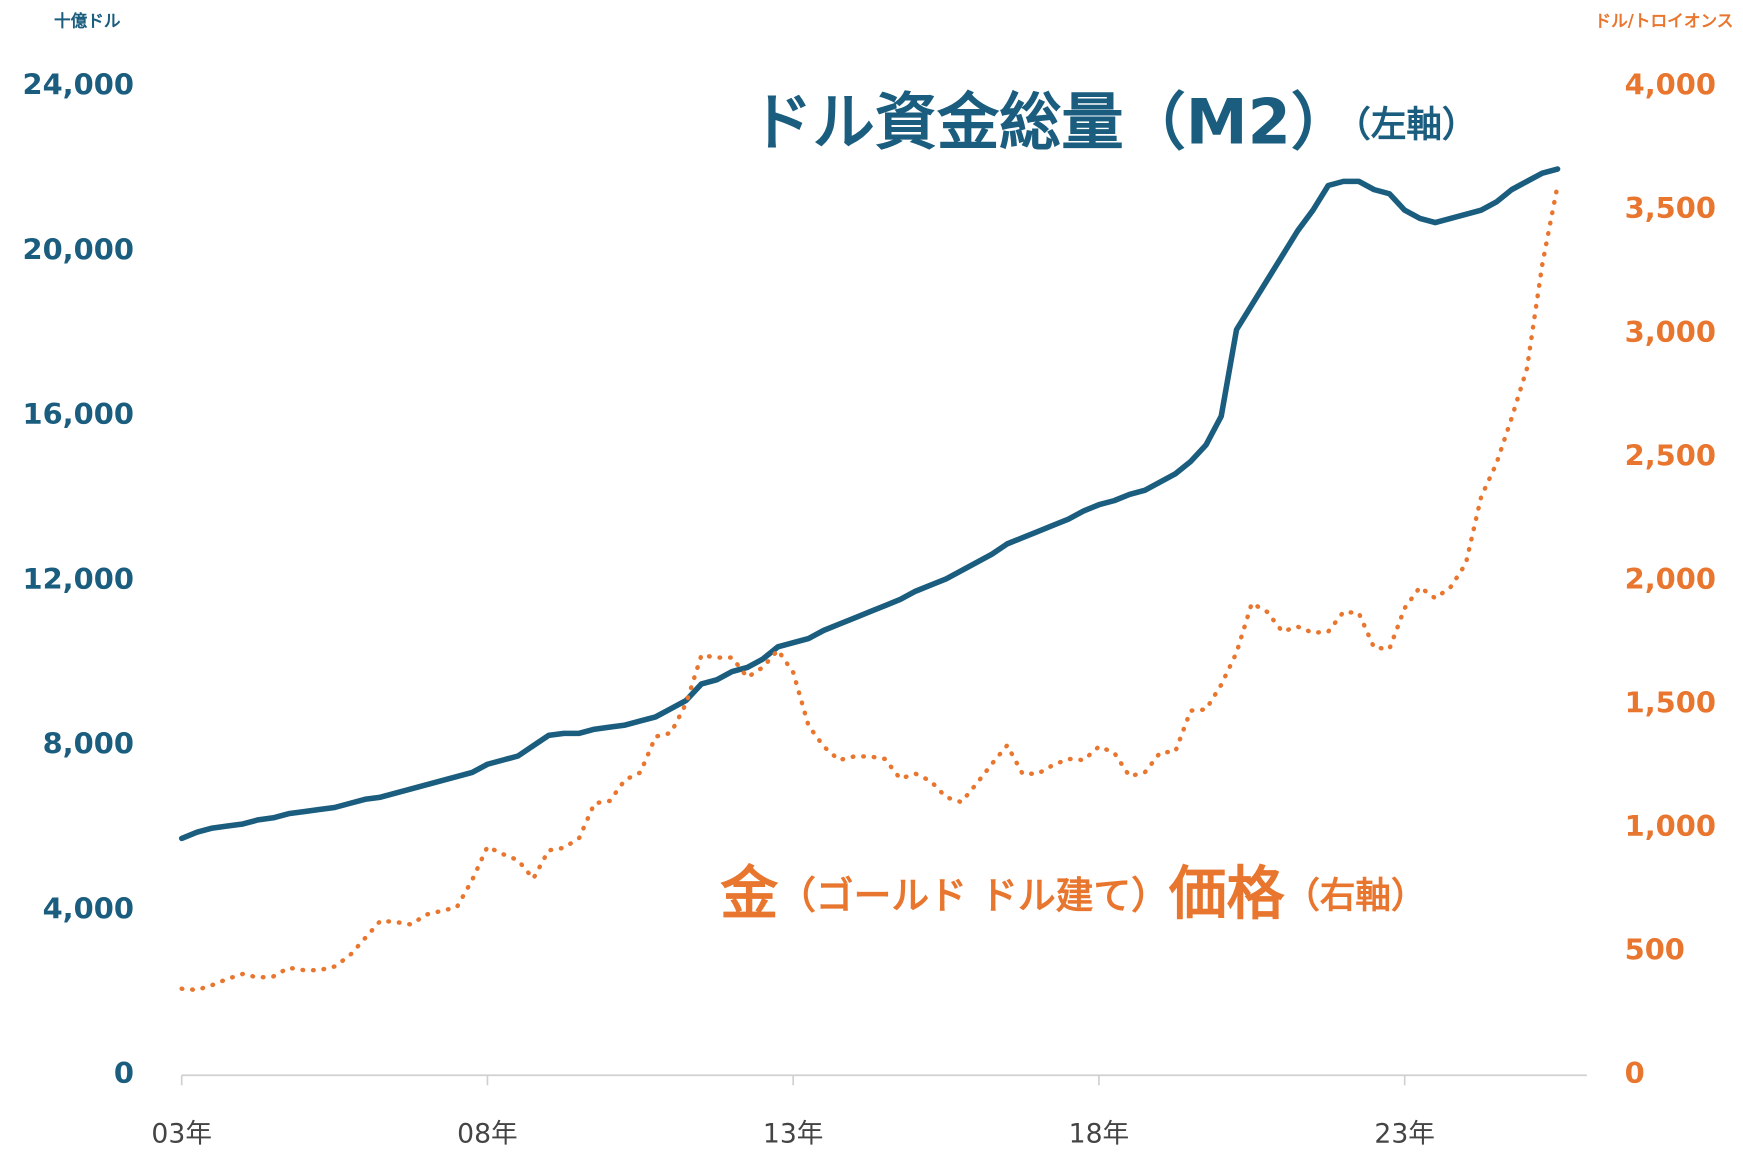  Describe the element at coordinates (1635, 1073) in the screenshot. I see `y2-tick-label: 0` at that location.